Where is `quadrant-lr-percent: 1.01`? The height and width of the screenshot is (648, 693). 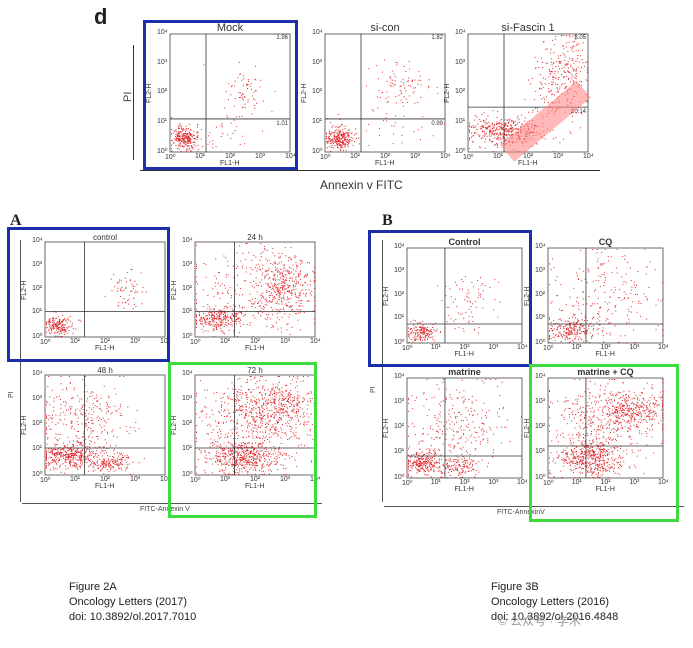 quadrant-lr-percent: 1.01 is located at coordinates (282, 123).